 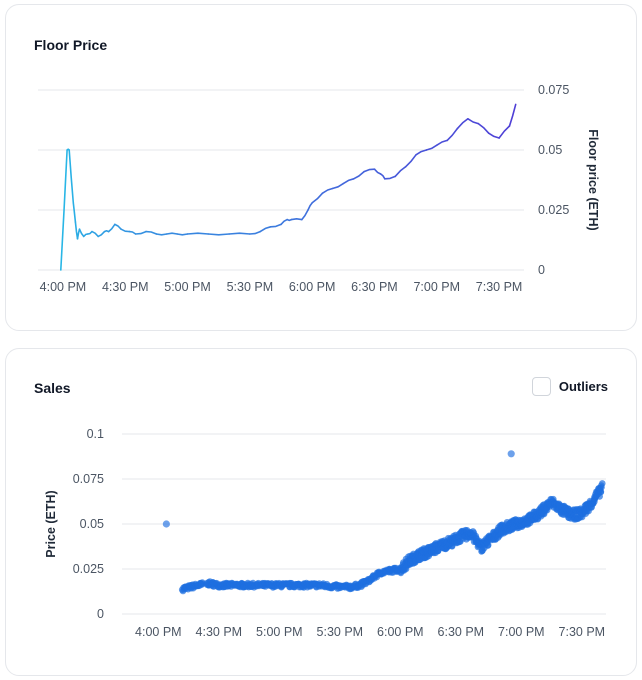 I want to click on sales-xtick-4-00-pm: 4:00 PM, so click(x=158, y=632).